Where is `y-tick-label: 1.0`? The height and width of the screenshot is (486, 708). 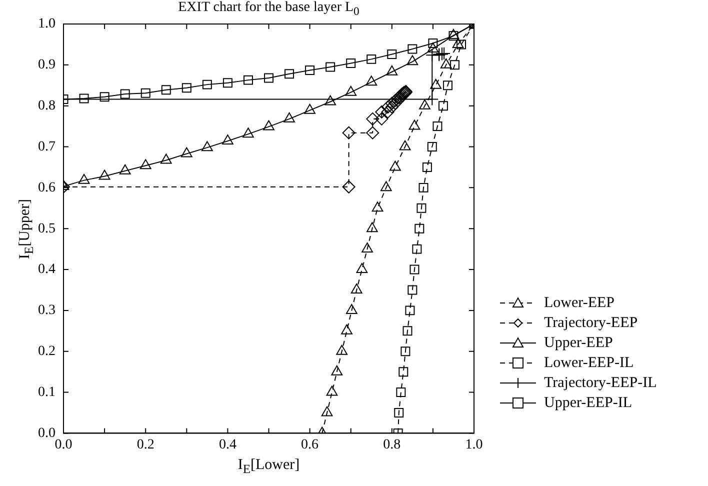
y-tick-label: 1.0 is located at coordinates (47, 24).